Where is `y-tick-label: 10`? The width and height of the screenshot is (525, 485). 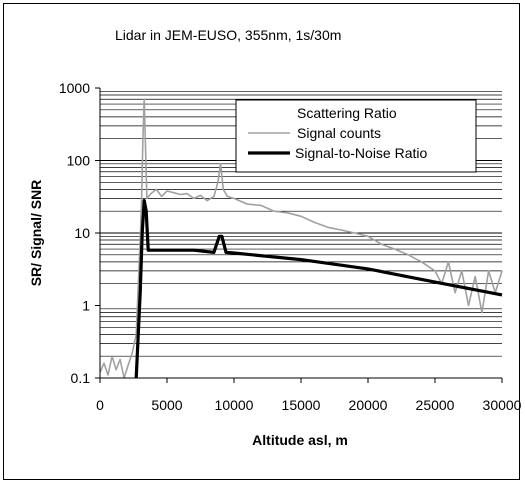
y-tick-label: 10 is located at coordinates (82, 233).